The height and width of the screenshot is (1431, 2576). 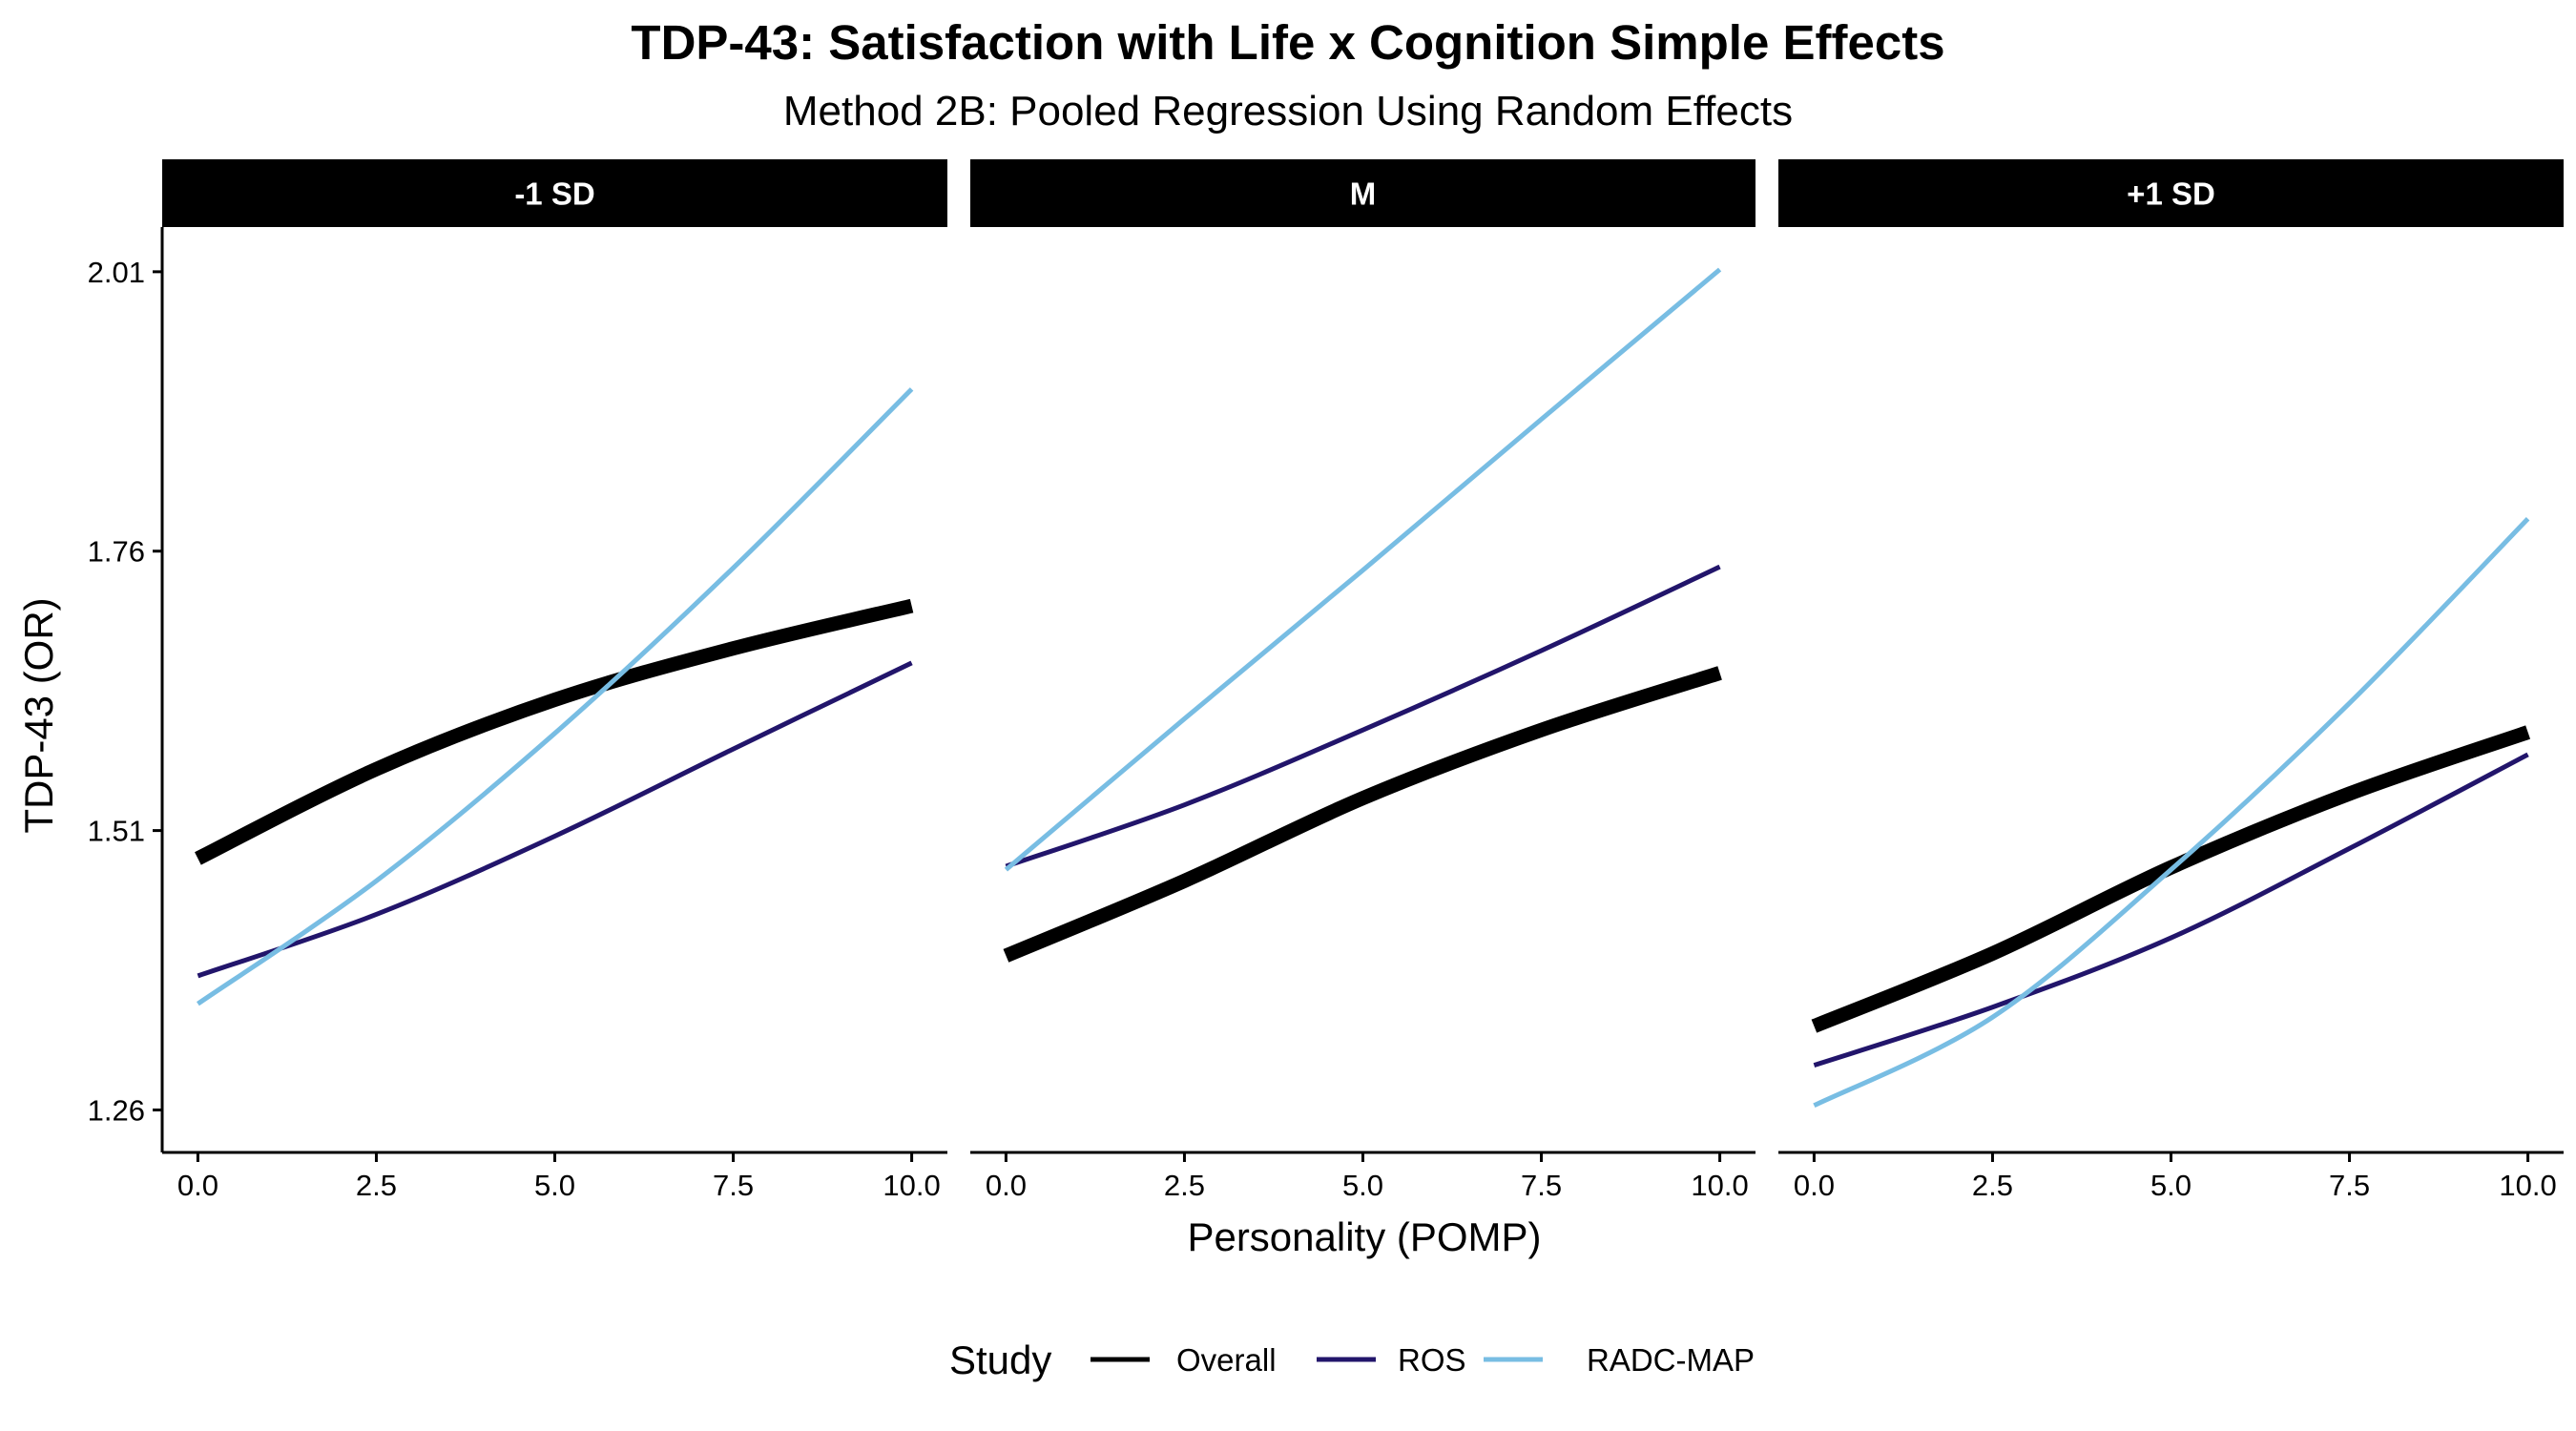 I want to click on facet-strip-label: -1 SD, so click(x=554, y=194).